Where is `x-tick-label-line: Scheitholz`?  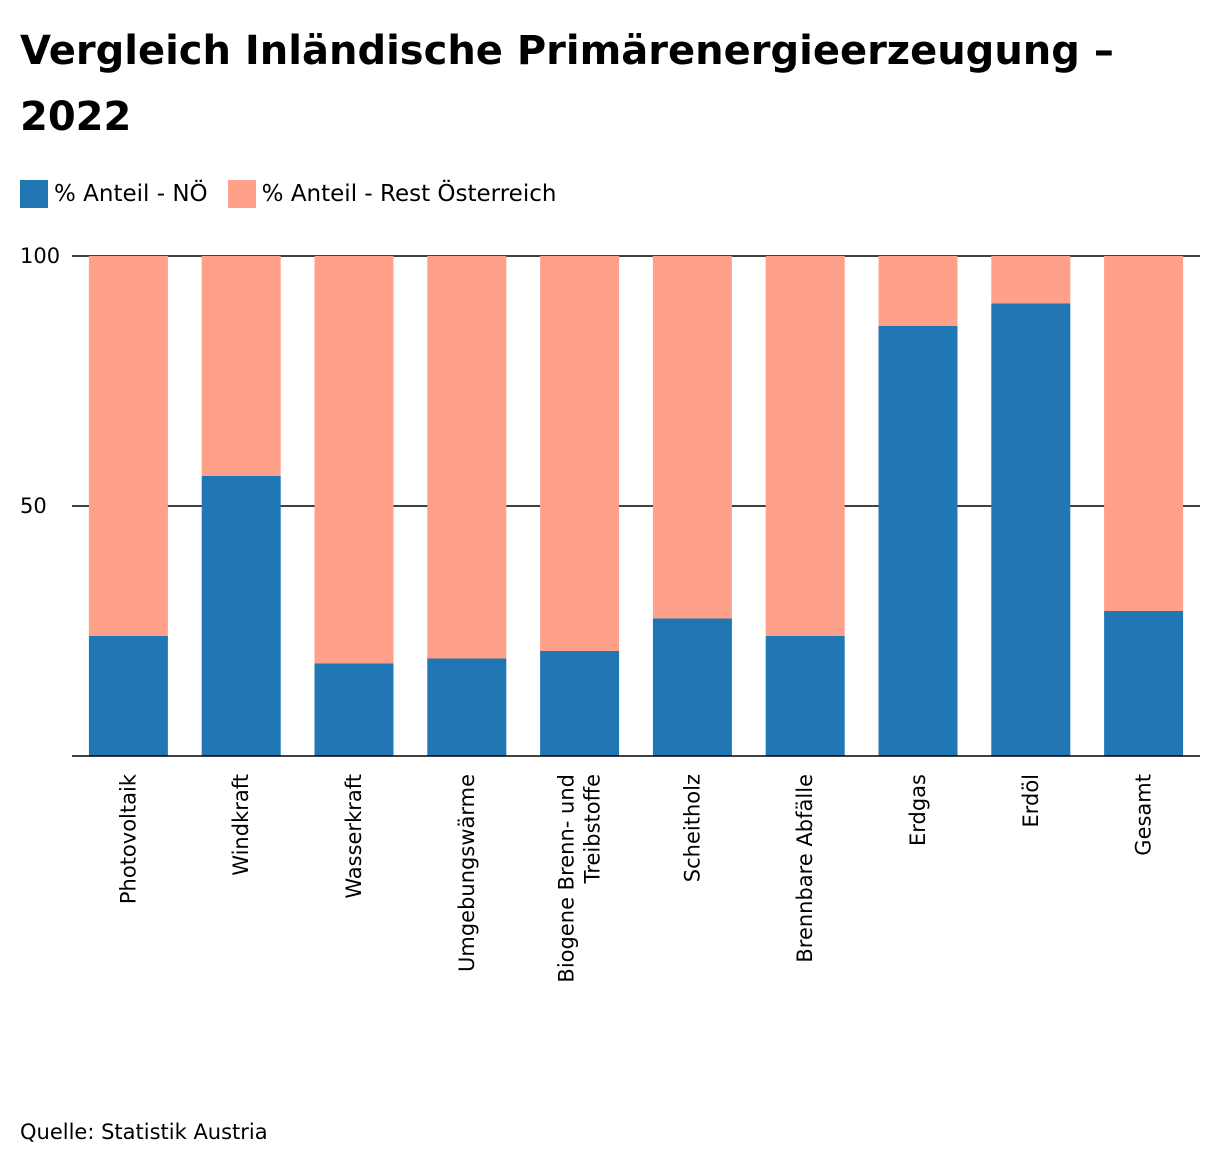
x-tick-label-line: Scheitholz is located at coordinates (692, 828).